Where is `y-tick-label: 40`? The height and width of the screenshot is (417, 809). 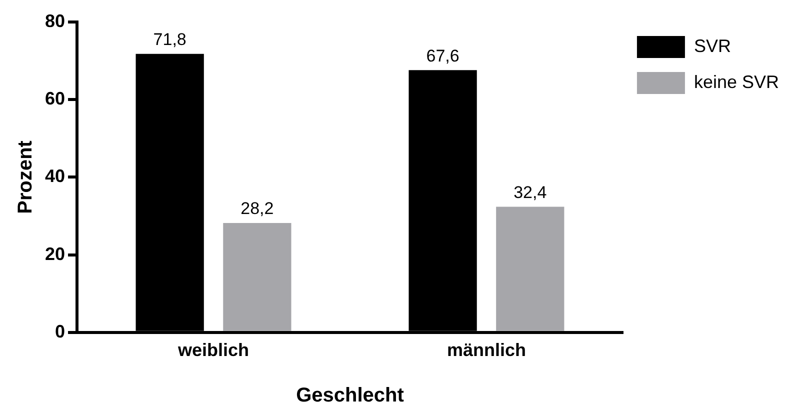
y-tick-label: 40 is located at coordinates (55, 176).